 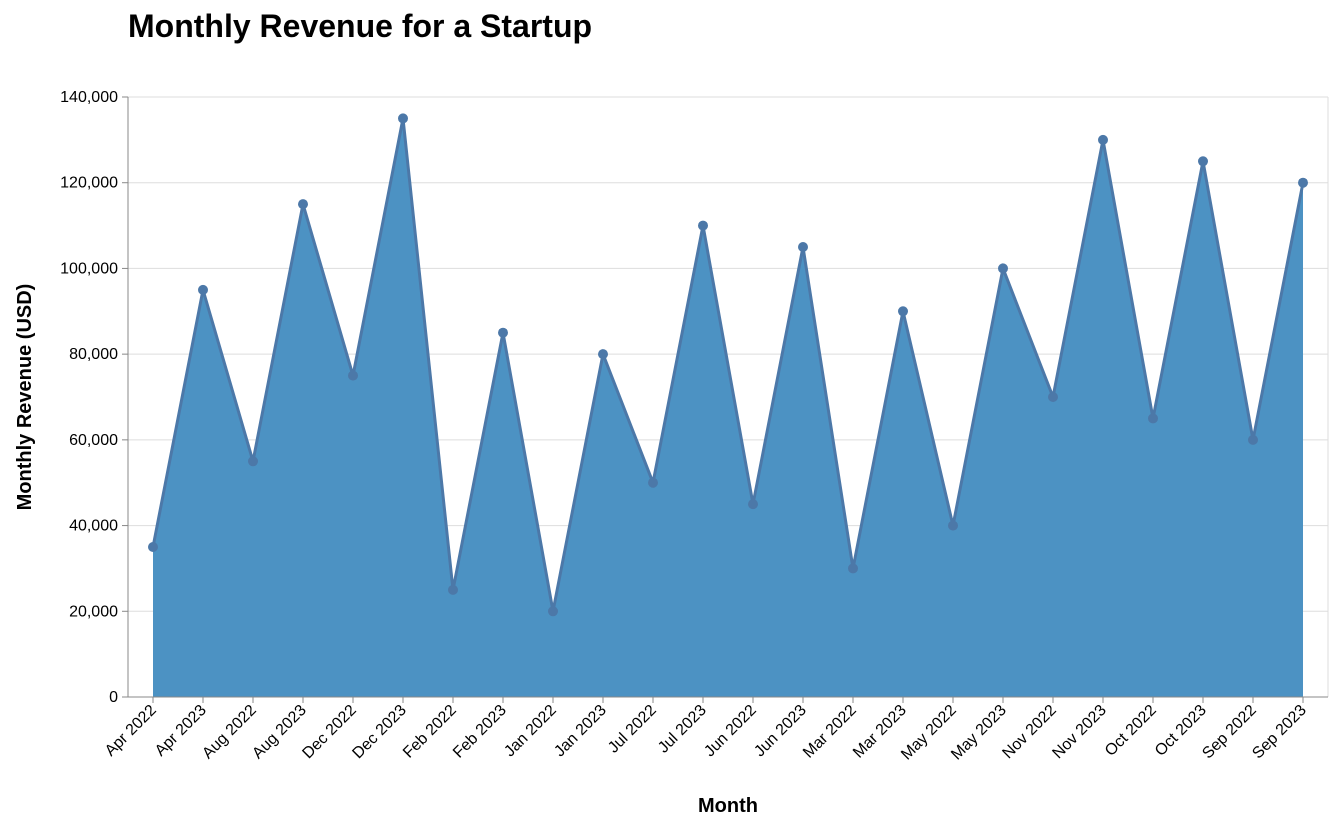 I want to click on y-tick-label: 140,000, so click(x=89, y=97).